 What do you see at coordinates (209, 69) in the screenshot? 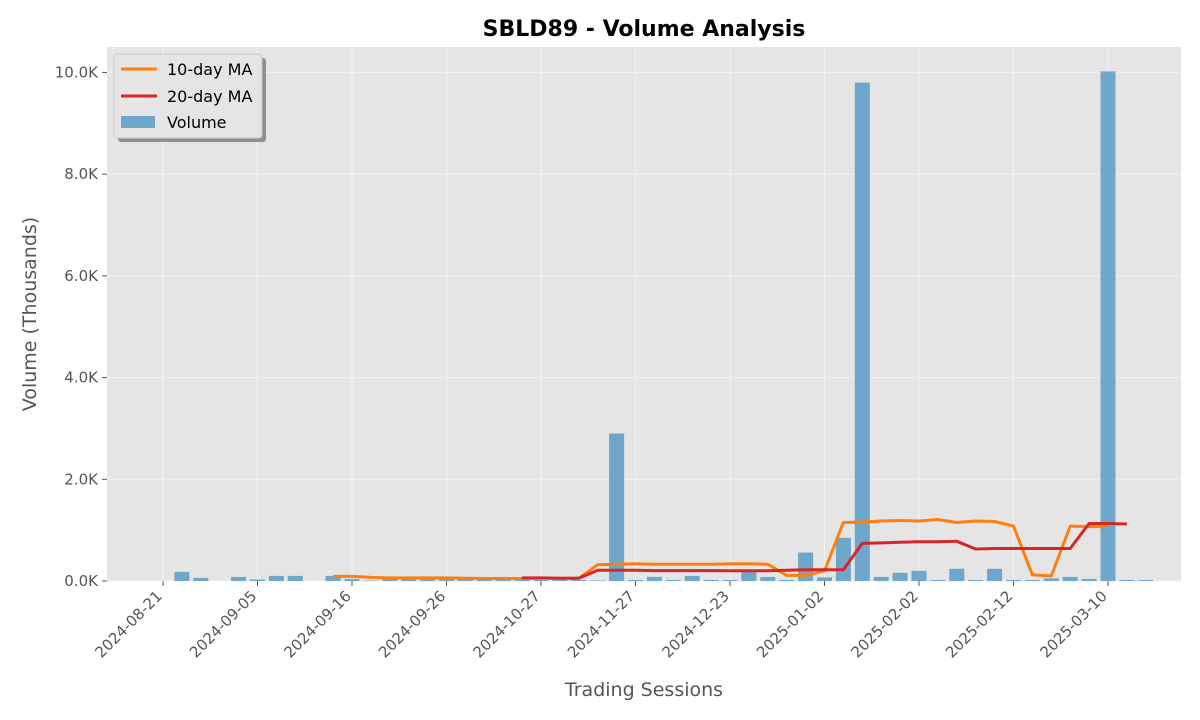
I see `legend-label-10-day-ma: 10-day MA` at bounding box center [209, 69].